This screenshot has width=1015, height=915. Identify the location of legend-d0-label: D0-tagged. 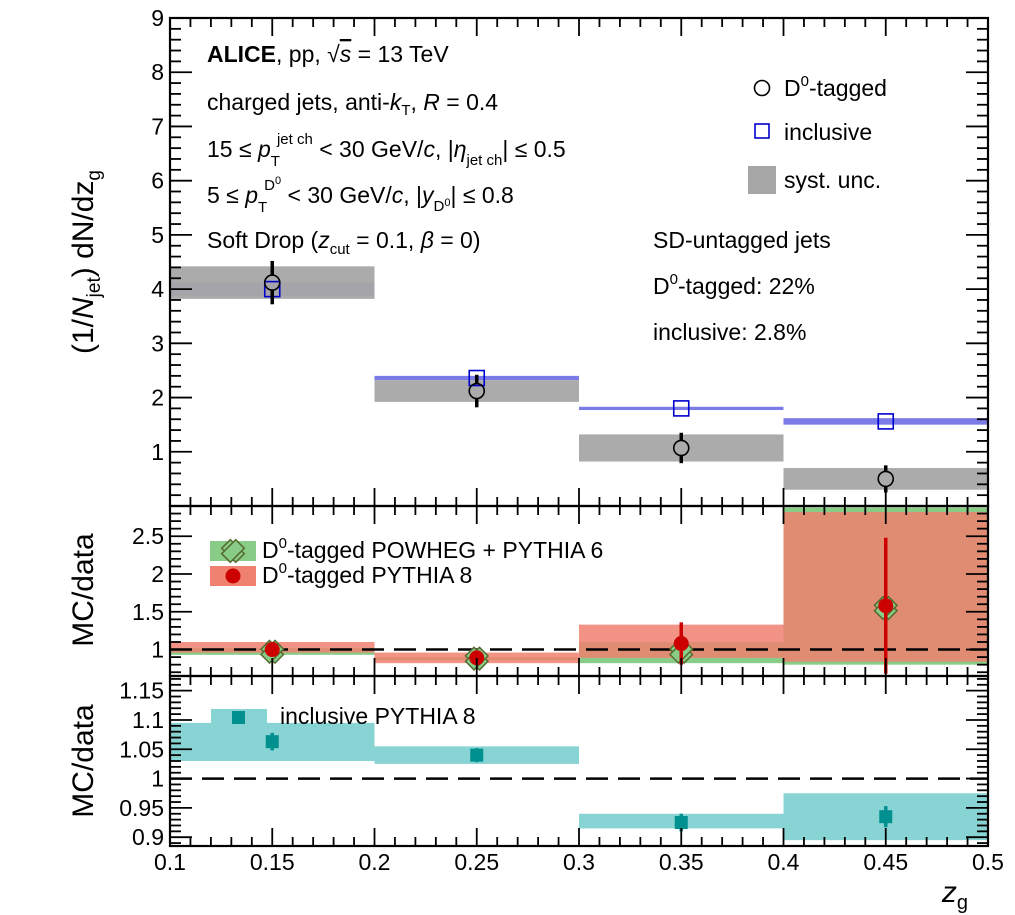
(835, 87).